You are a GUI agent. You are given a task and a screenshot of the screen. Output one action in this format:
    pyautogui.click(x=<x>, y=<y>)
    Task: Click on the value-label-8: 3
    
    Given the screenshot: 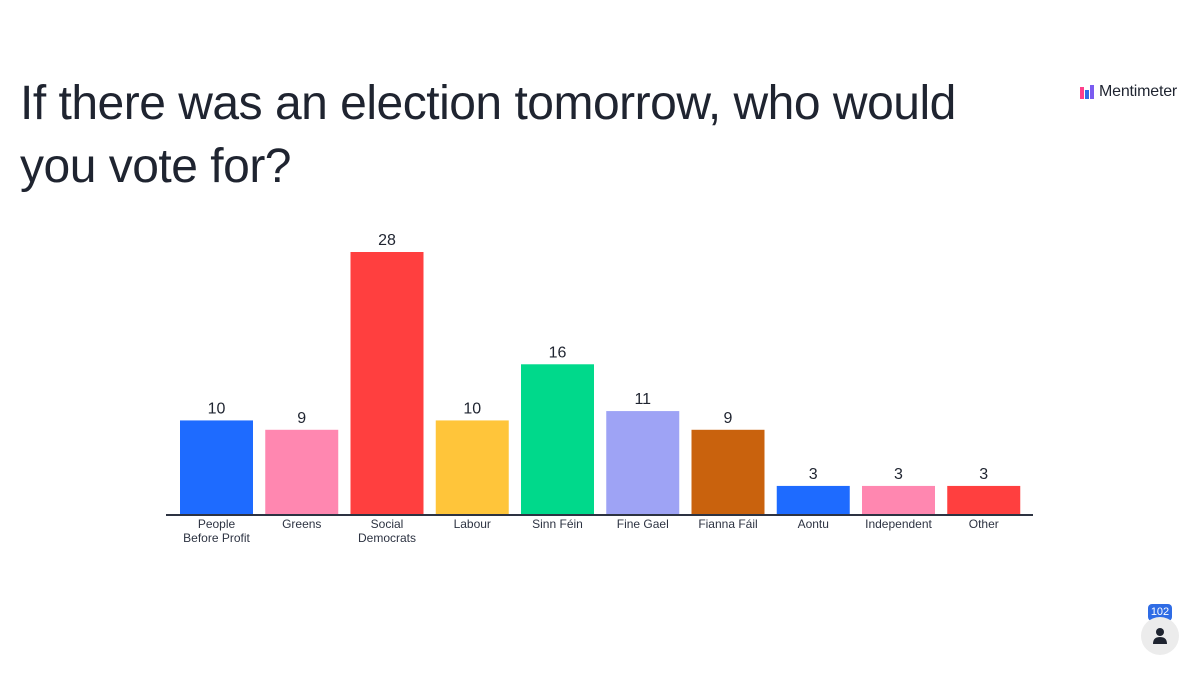 What is the action you would take?
    pyautogui.click(x=898, y=474)
    